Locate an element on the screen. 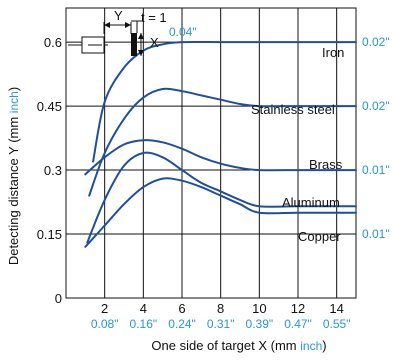 This screenshot has height=360, width=398. y-axis-title-close: ) is located at coordinates (13, 89).